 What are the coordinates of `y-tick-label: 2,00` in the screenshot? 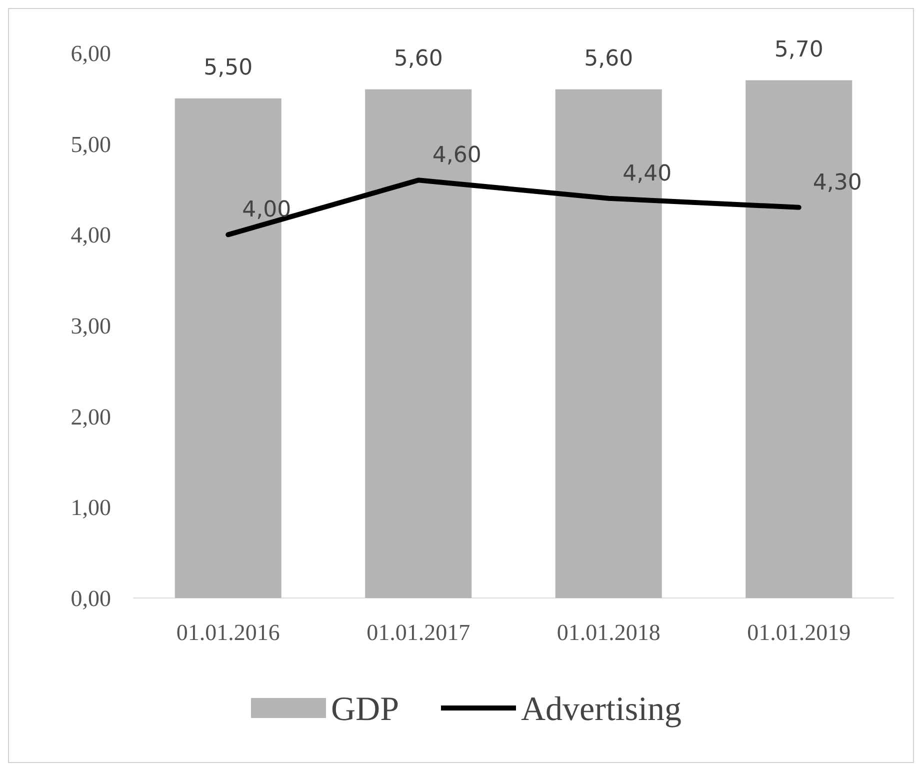 It's located at (90, 417).